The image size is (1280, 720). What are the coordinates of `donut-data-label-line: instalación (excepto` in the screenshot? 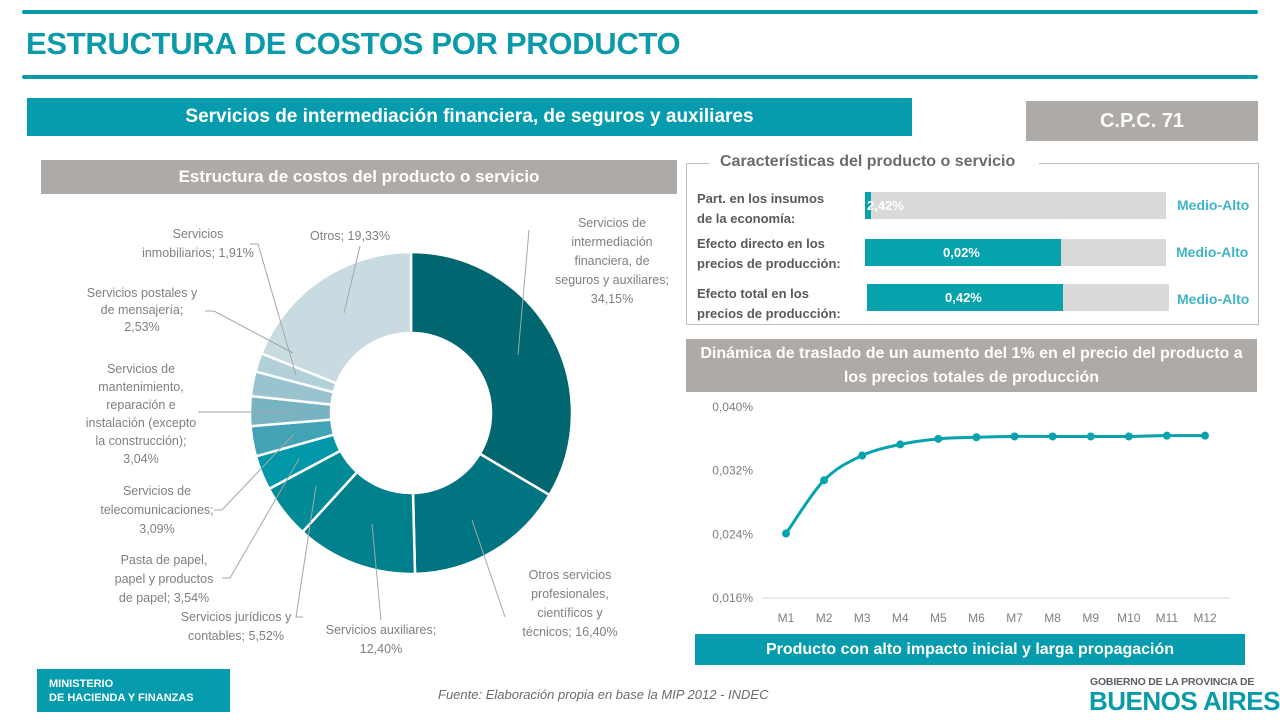 It's located at (141, 423).